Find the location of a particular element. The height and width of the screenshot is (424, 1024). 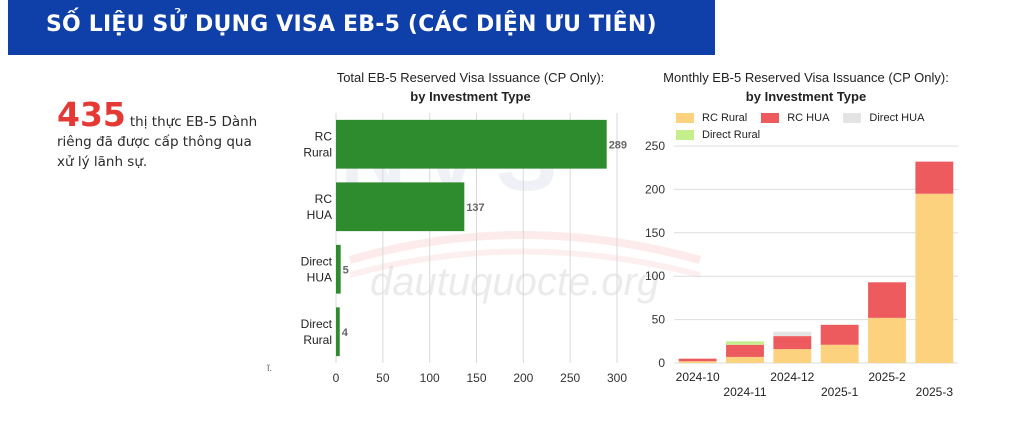

left-x-tick-label: 300 is located at coordinates (617, 378).